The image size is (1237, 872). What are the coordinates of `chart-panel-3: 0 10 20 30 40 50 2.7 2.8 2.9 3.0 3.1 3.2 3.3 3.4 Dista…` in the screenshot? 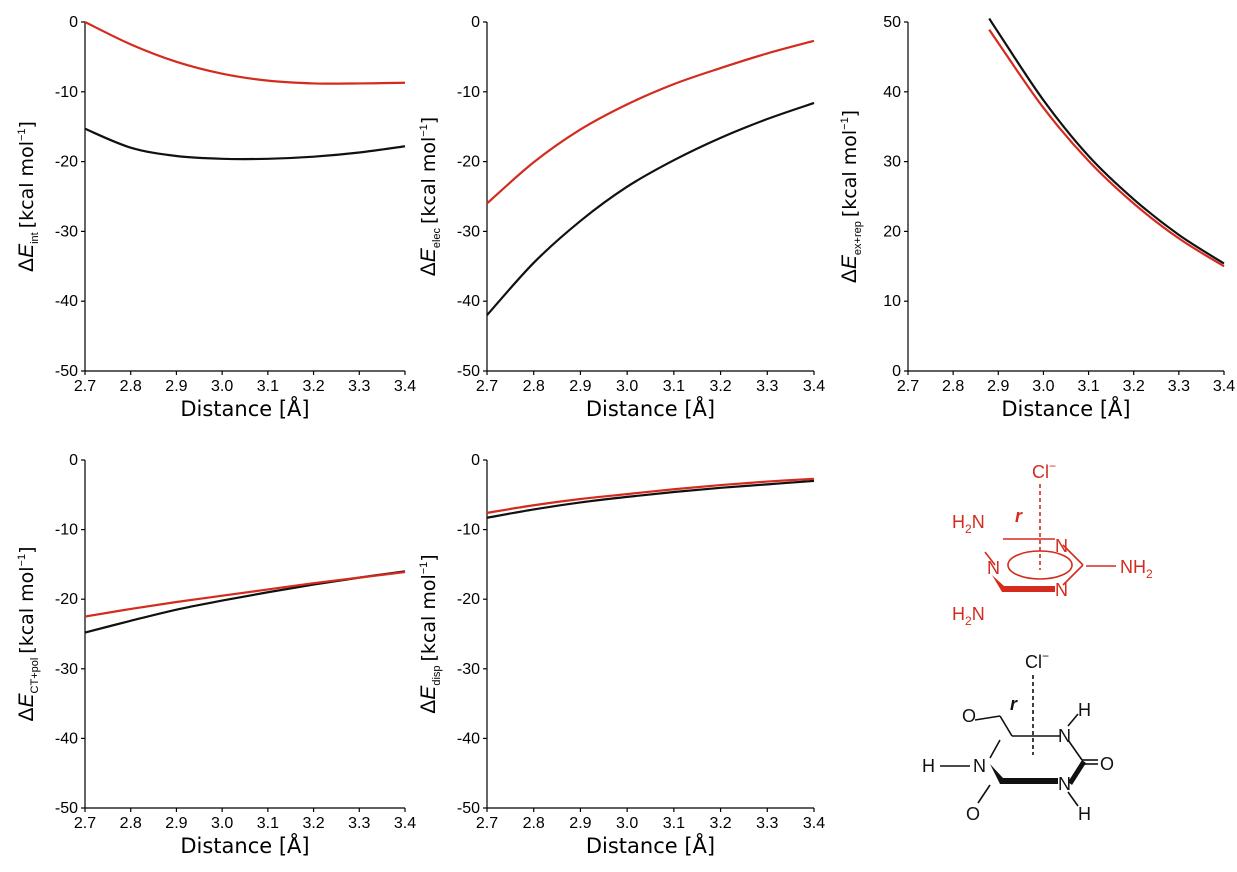 It's located at (1036, 217).